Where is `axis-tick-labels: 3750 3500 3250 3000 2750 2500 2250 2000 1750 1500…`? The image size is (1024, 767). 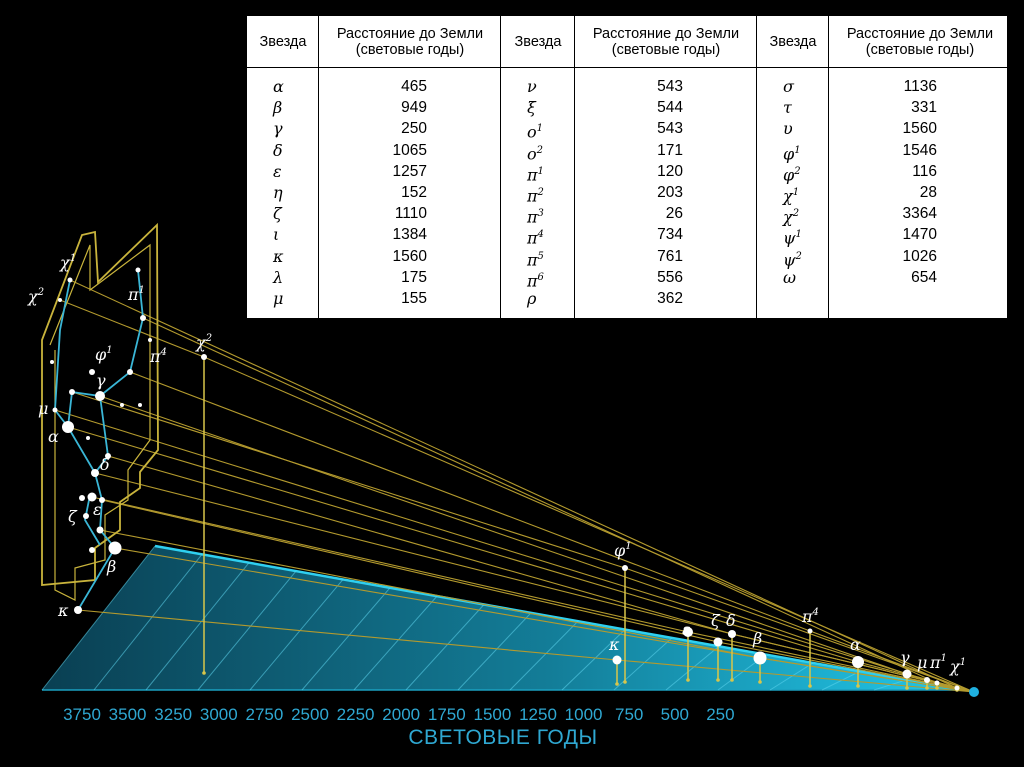 axis-tick-labels: 3750 3500 3250 3000 2750 2500 2250 2000 1750 1500… is located at coordinates (399, 714).